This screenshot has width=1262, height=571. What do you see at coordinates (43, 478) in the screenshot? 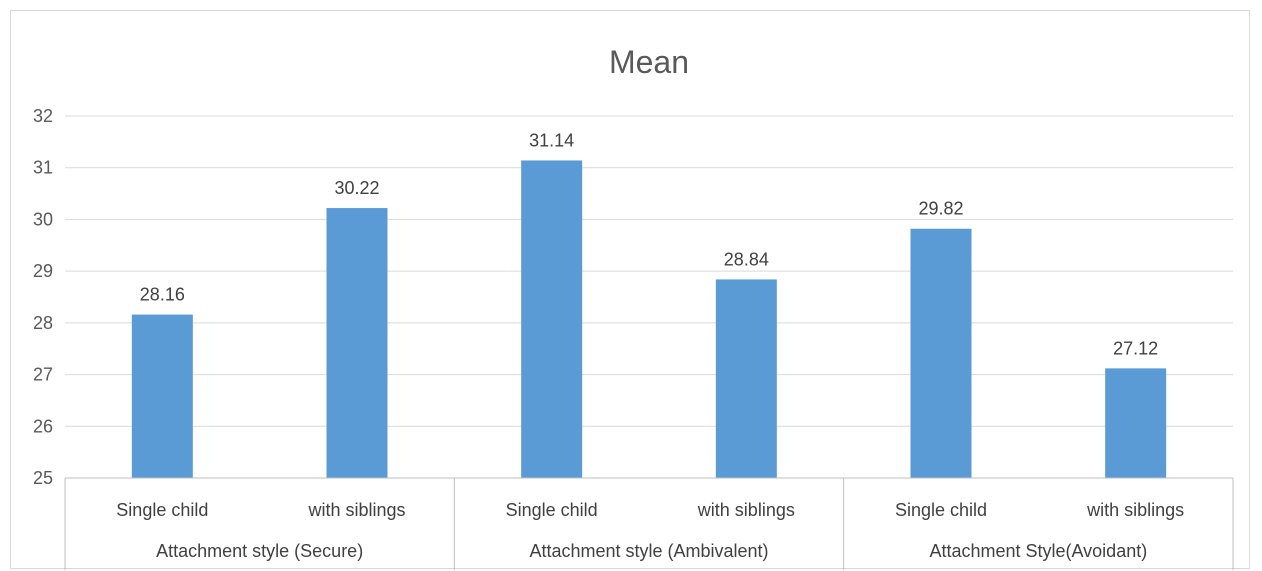
I see `y-tick-label: 25` at bounding box center [43, 478].